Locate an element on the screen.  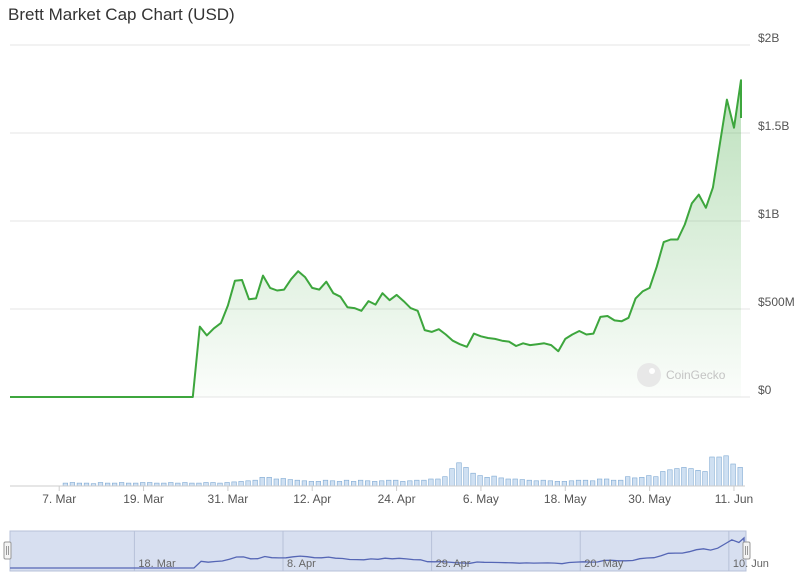
navigator-right-handle is located at coordinates (746, 550).